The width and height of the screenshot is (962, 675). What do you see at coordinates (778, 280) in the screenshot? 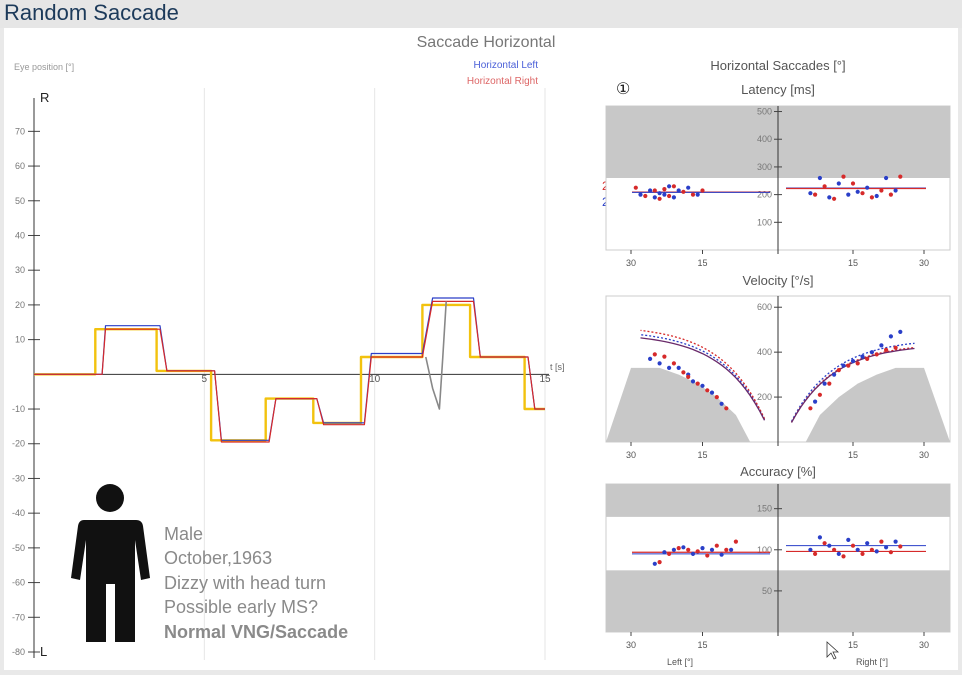
I see `velocity-title: Velocity [°/s]` at bounding box center [778, 280].